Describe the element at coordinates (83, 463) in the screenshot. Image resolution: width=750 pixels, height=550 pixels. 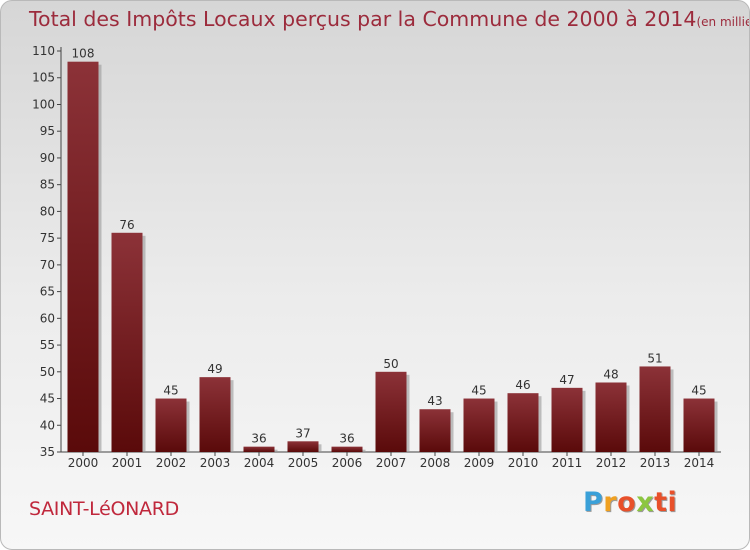
I see `x-tick-label: 2000` at that location.